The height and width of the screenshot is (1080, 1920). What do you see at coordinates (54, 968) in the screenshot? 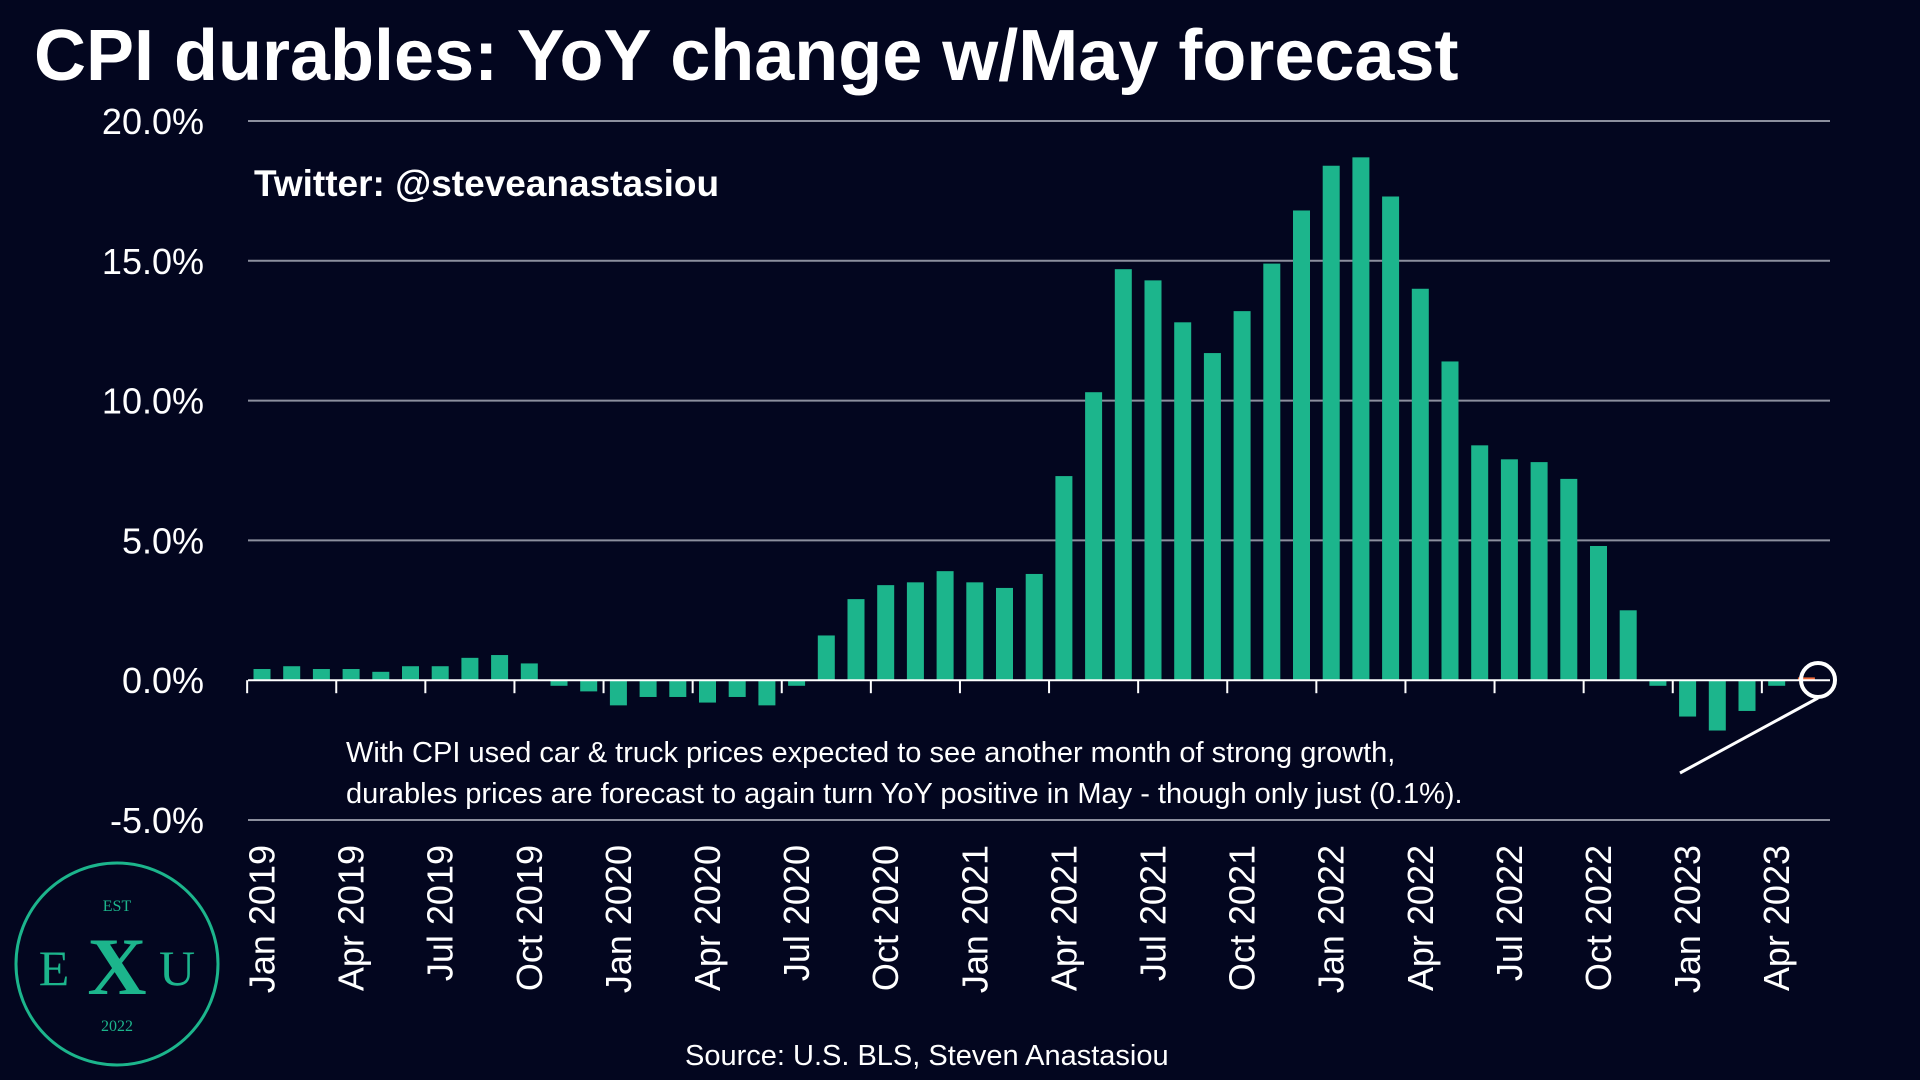
I see `logo-left-letter: E` at bounding box center [54, 968].